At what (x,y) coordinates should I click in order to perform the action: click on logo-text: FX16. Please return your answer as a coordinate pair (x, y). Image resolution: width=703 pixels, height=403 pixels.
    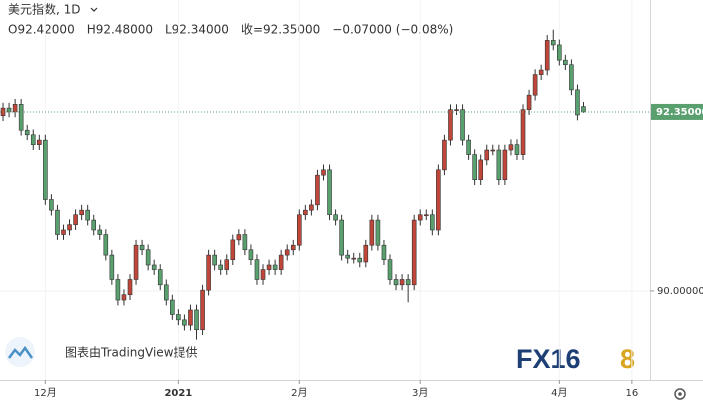
    Looking at the image, I should click on (548, 359).